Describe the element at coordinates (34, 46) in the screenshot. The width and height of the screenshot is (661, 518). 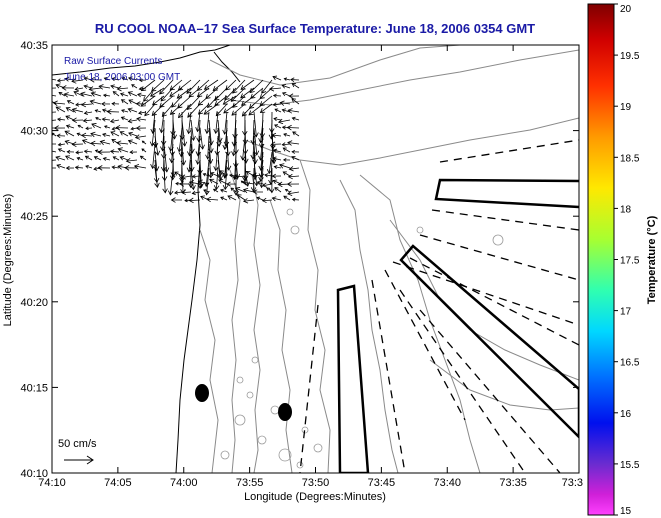
I see `y-tick-label: 40:35` at that location.